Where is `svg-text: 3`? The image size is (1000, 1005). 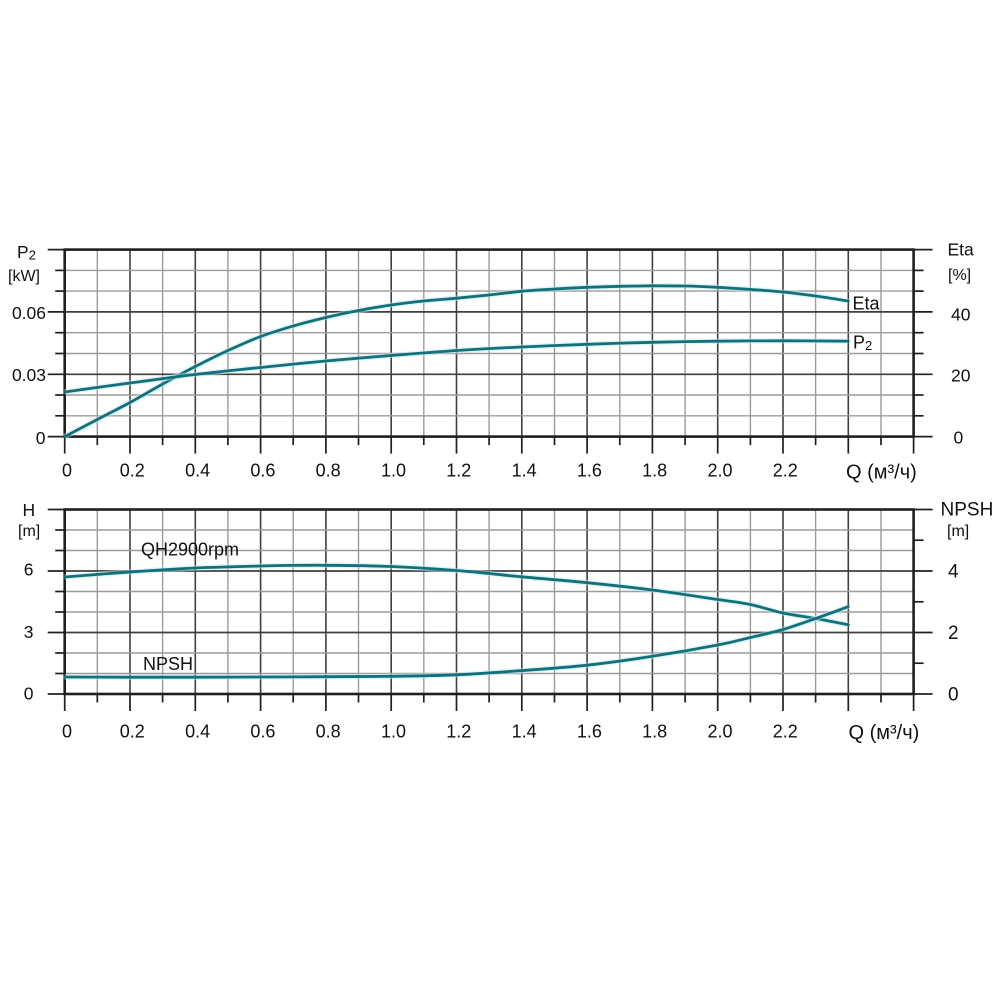
svg-text: 3 is located at coordinates (29, 632).